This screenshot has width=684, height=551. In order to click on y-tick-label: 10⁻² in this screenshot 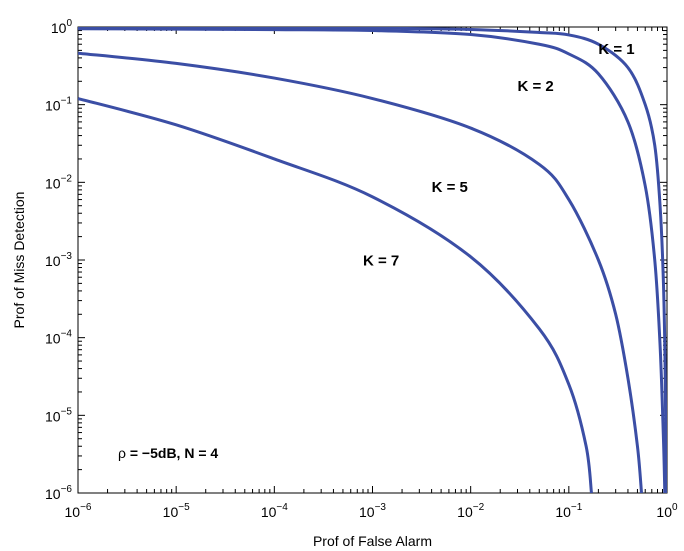, I will do `click(58, 182)`.